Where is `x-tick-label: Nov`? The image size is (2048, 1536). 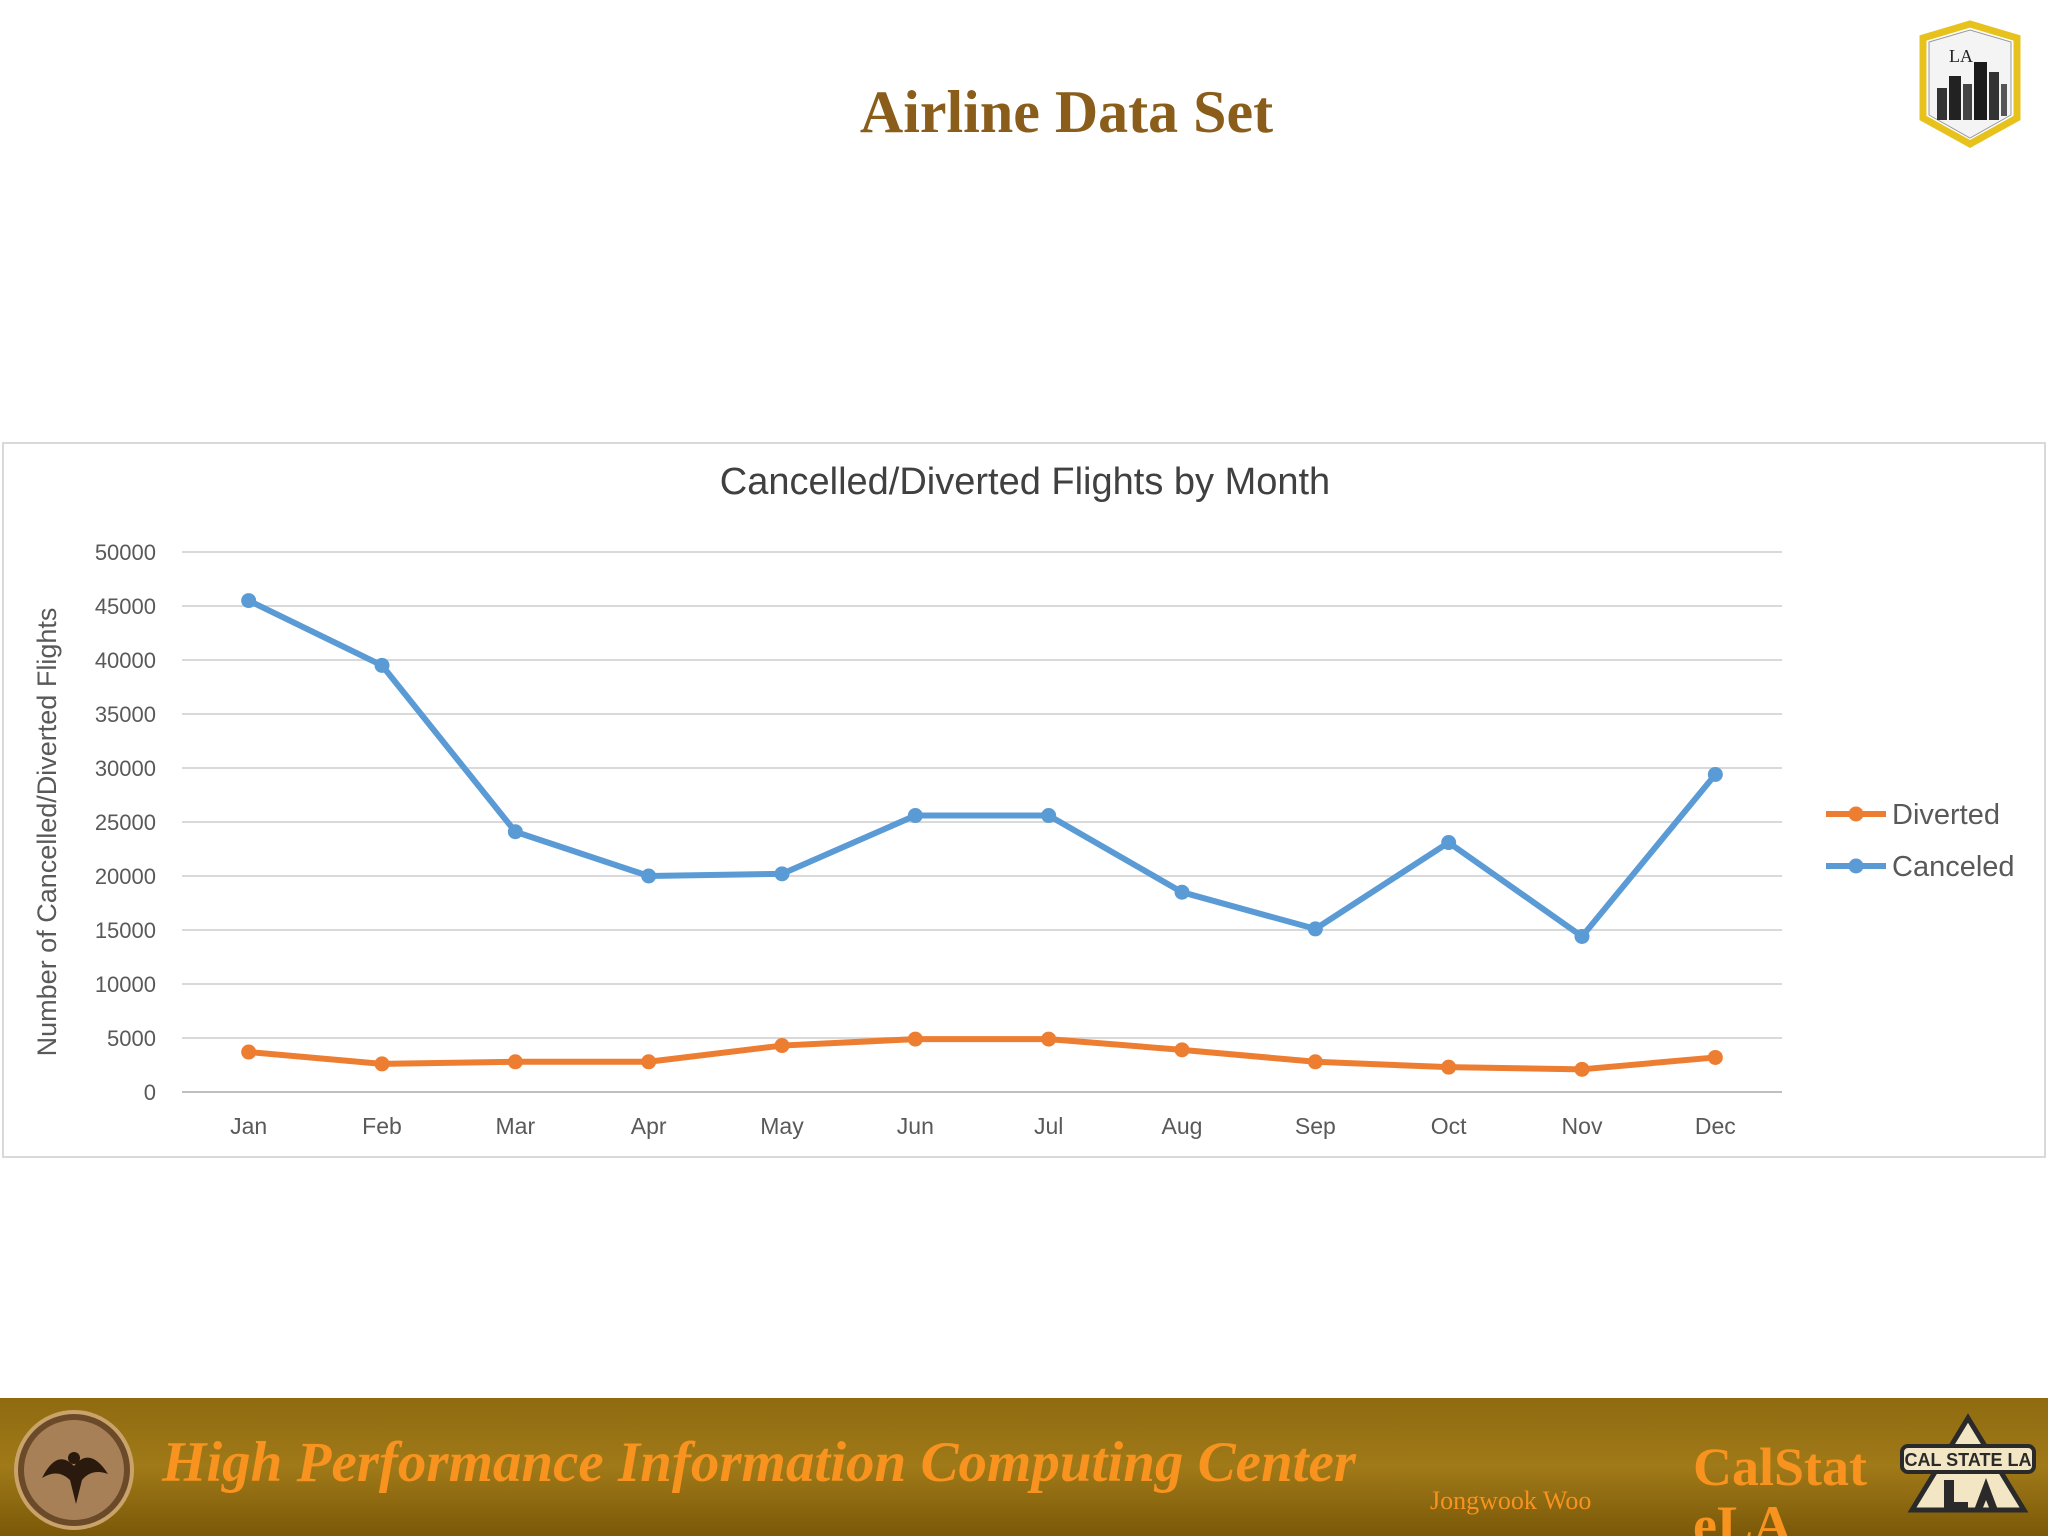
x-tick-label: Nov is located at coordinates (1582, 1126).